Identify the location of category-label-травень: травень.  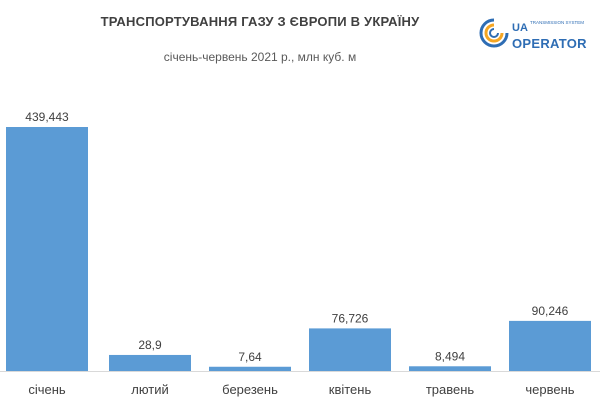
(450, 389).